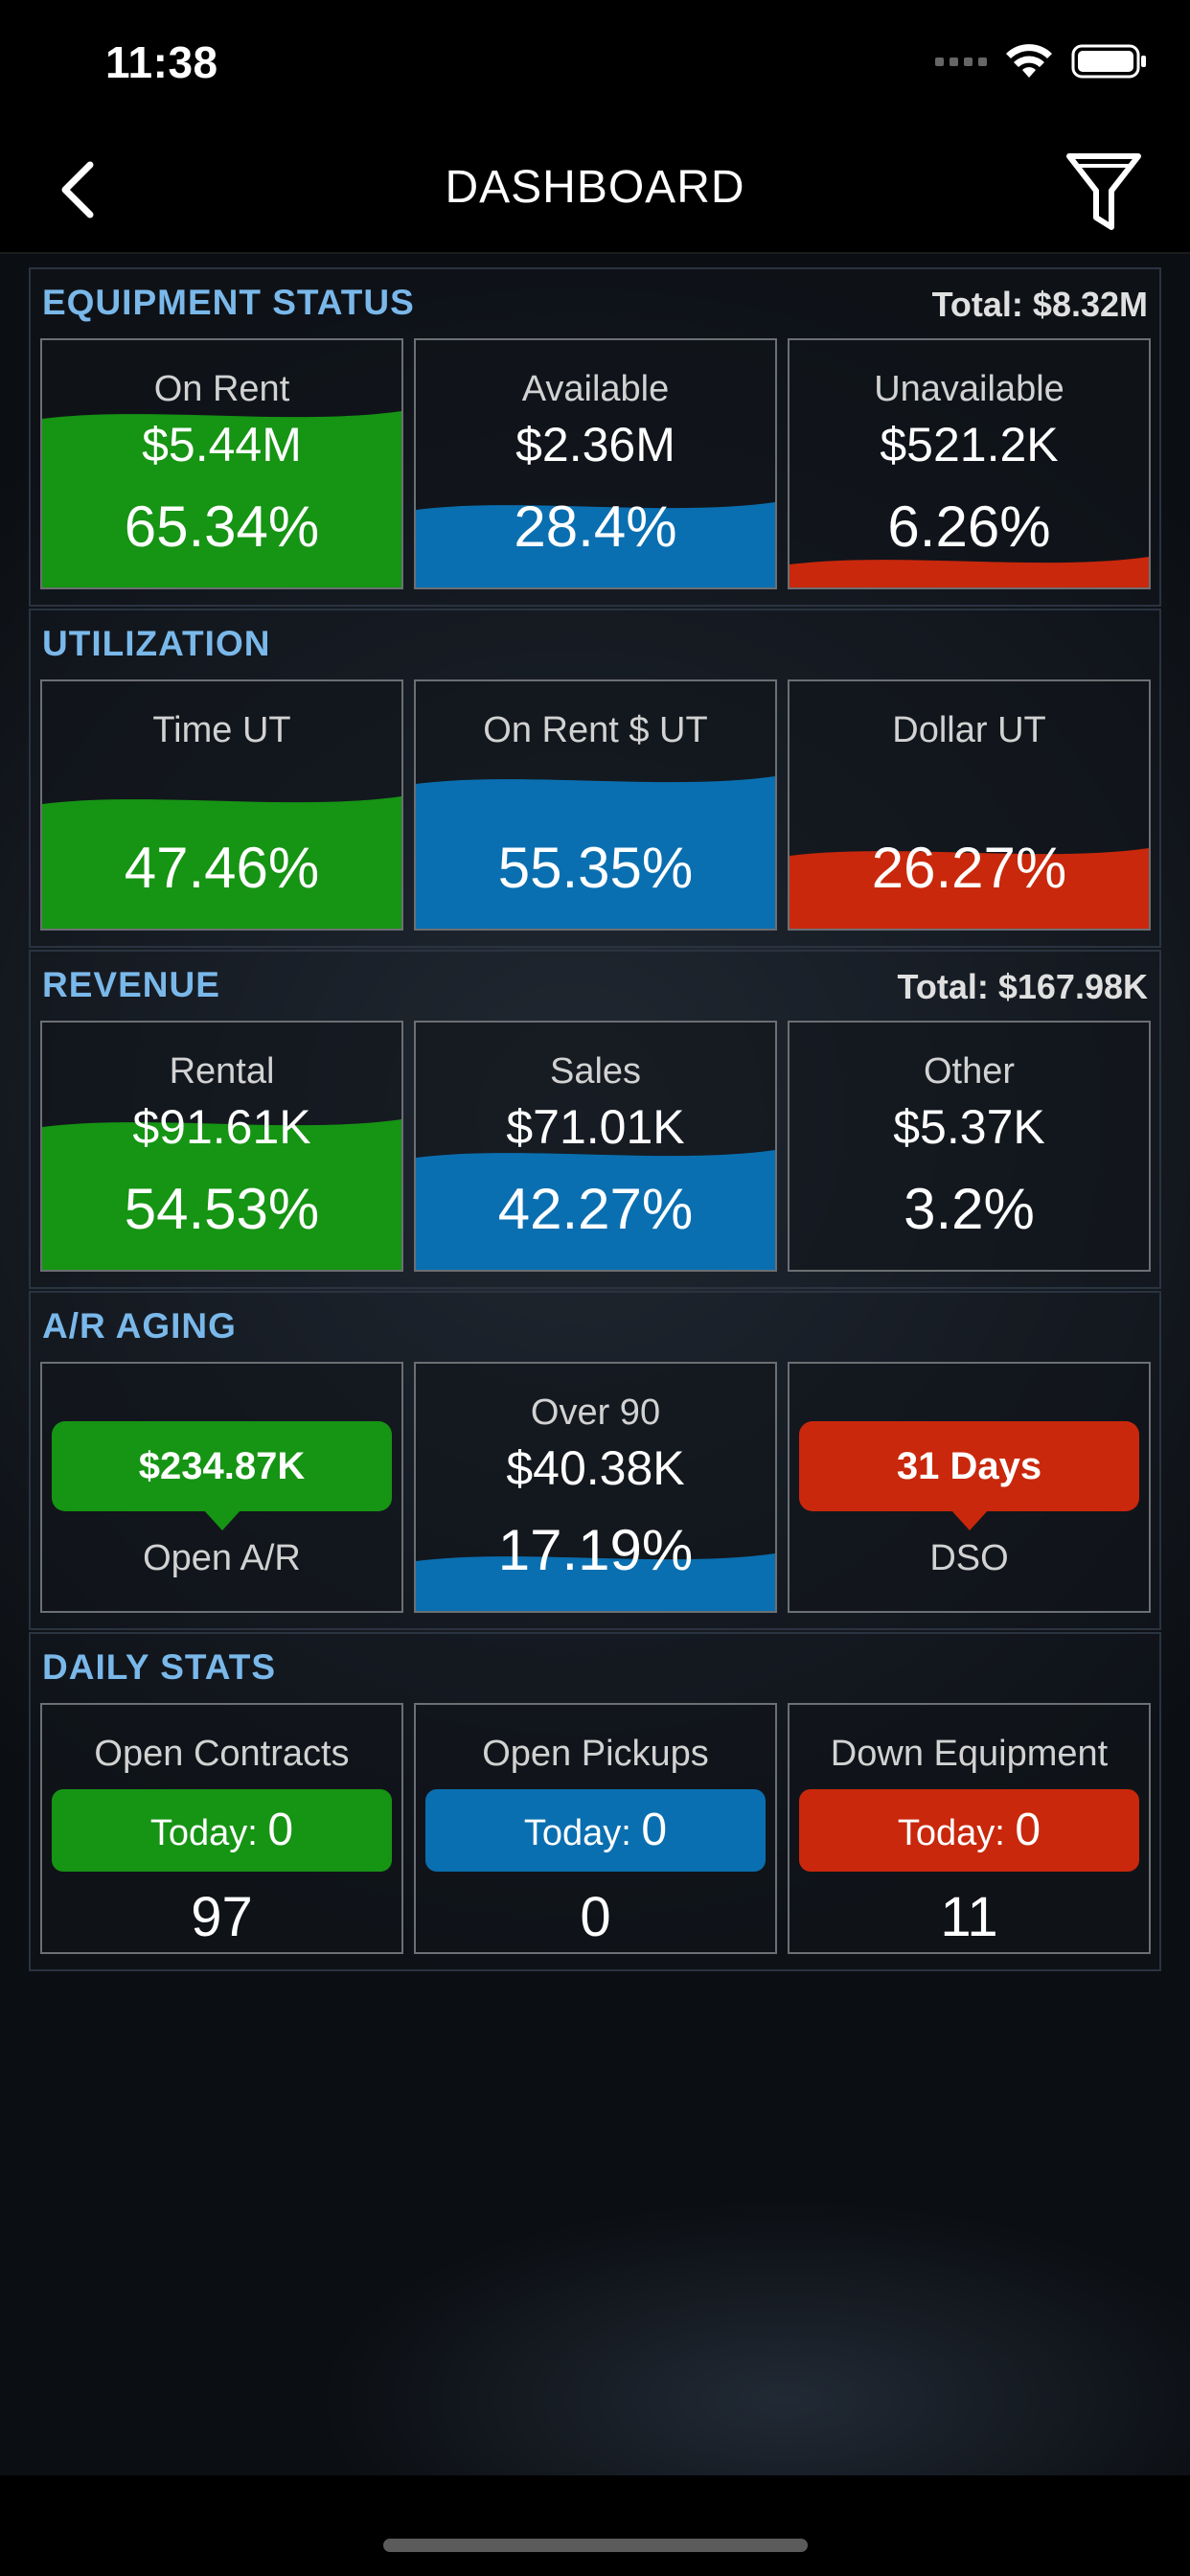 The height and width of the screenshot is (2576, 1190). Describe the element at coordinates (595, 868) in the screenshot. I see `card-percent: 55.35%` at that location.